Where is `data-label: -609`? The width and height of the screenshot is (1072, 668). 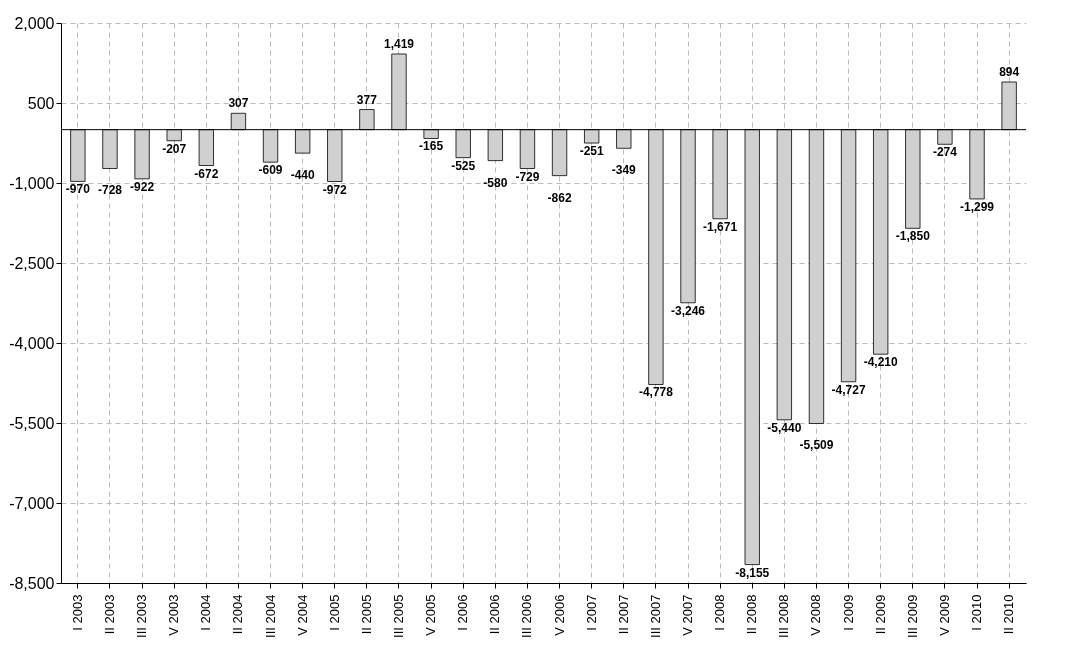
data-label: -609 is located at coordinates (270, 170).